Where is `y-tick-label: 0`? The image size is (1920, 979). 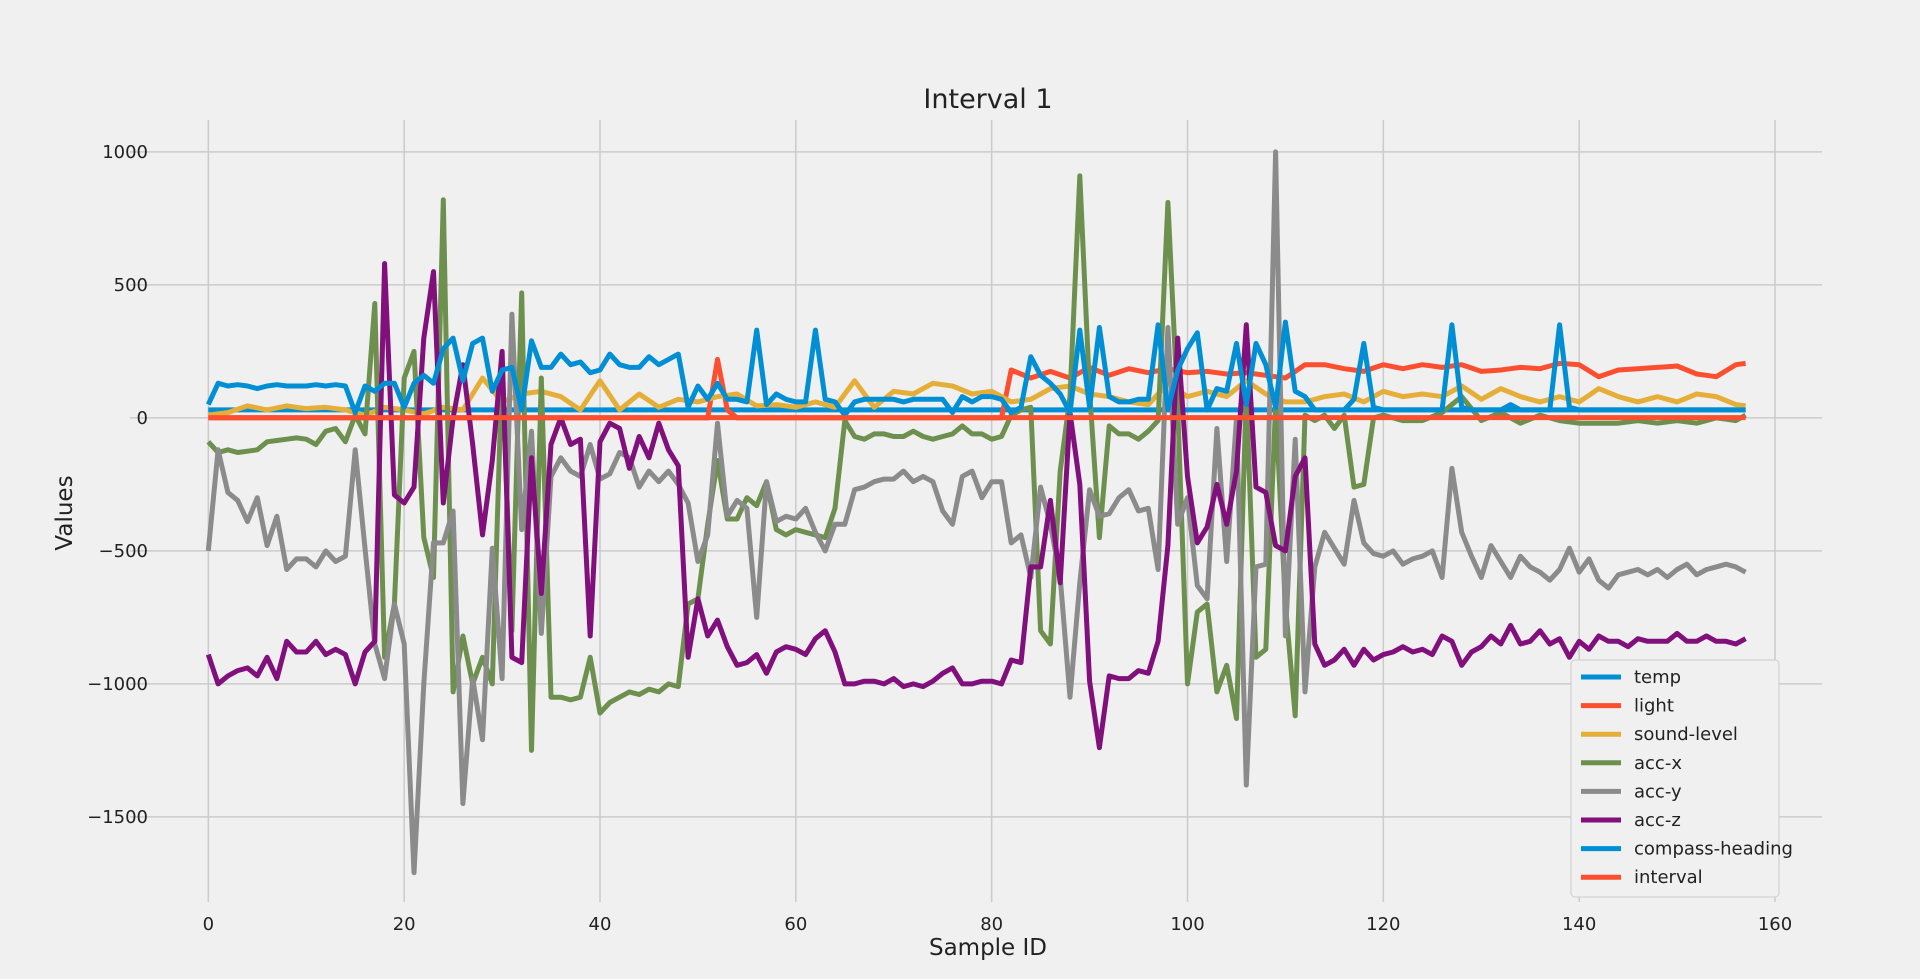
y-tick-label: 0 is located at coordinates (142, 418).